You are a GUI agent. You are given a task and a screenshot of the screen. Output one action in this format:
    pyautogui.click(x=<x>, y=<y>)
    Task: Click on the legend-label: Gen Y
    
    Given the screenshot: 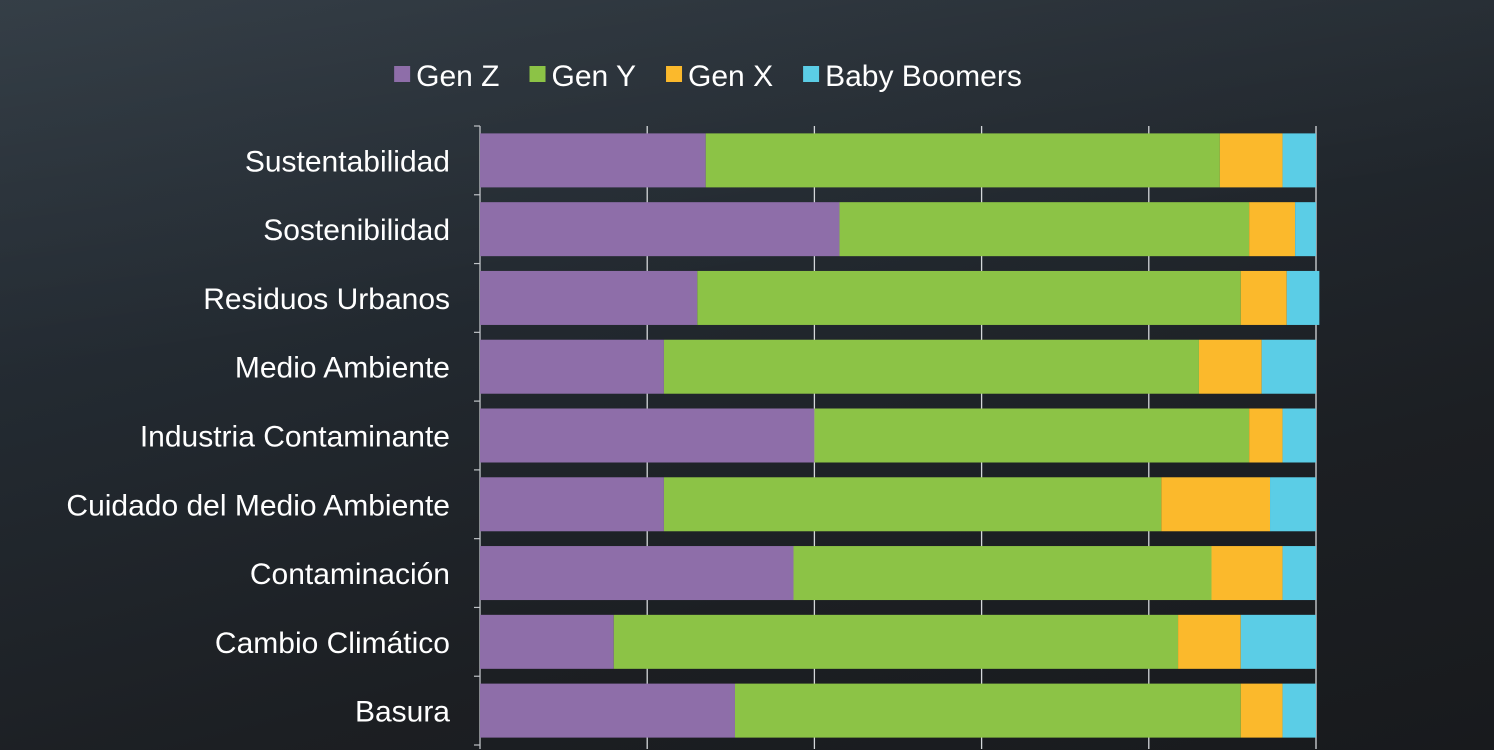 What is the action you would take?
    pyautogui.click(x=594, y=76)
    